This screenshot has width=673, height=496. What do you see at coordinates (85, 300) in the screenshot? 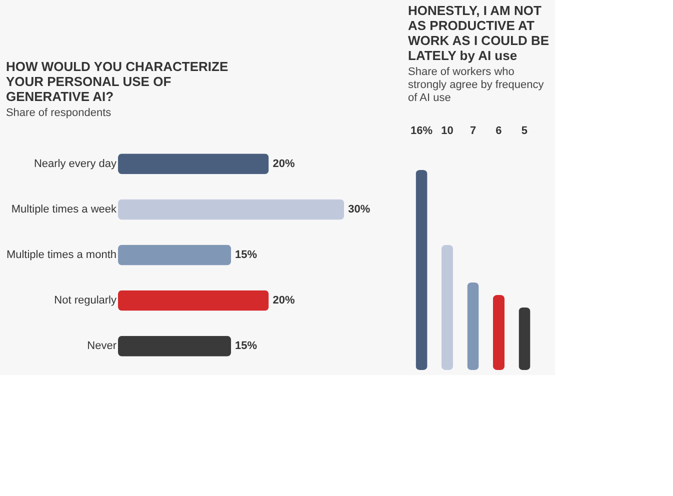
I see `y-tick-label: Not regularly` at bounding box center [85, 300].